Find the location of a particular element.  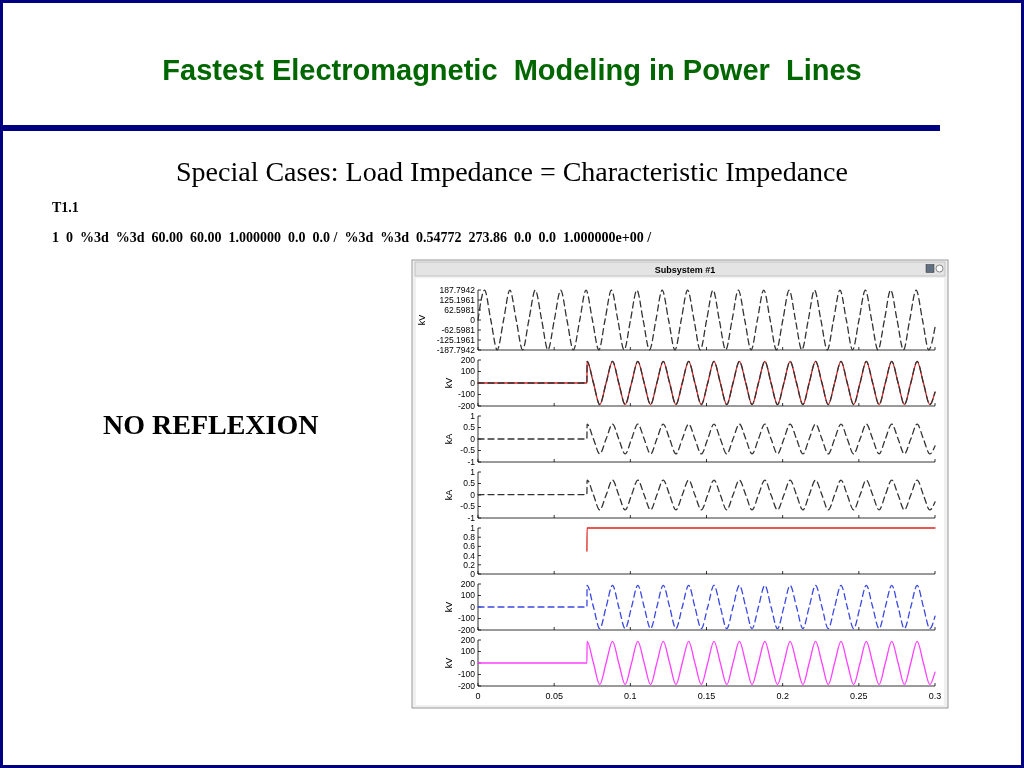

x-tick-label: 0.05 is located at coordinates (554, 696).